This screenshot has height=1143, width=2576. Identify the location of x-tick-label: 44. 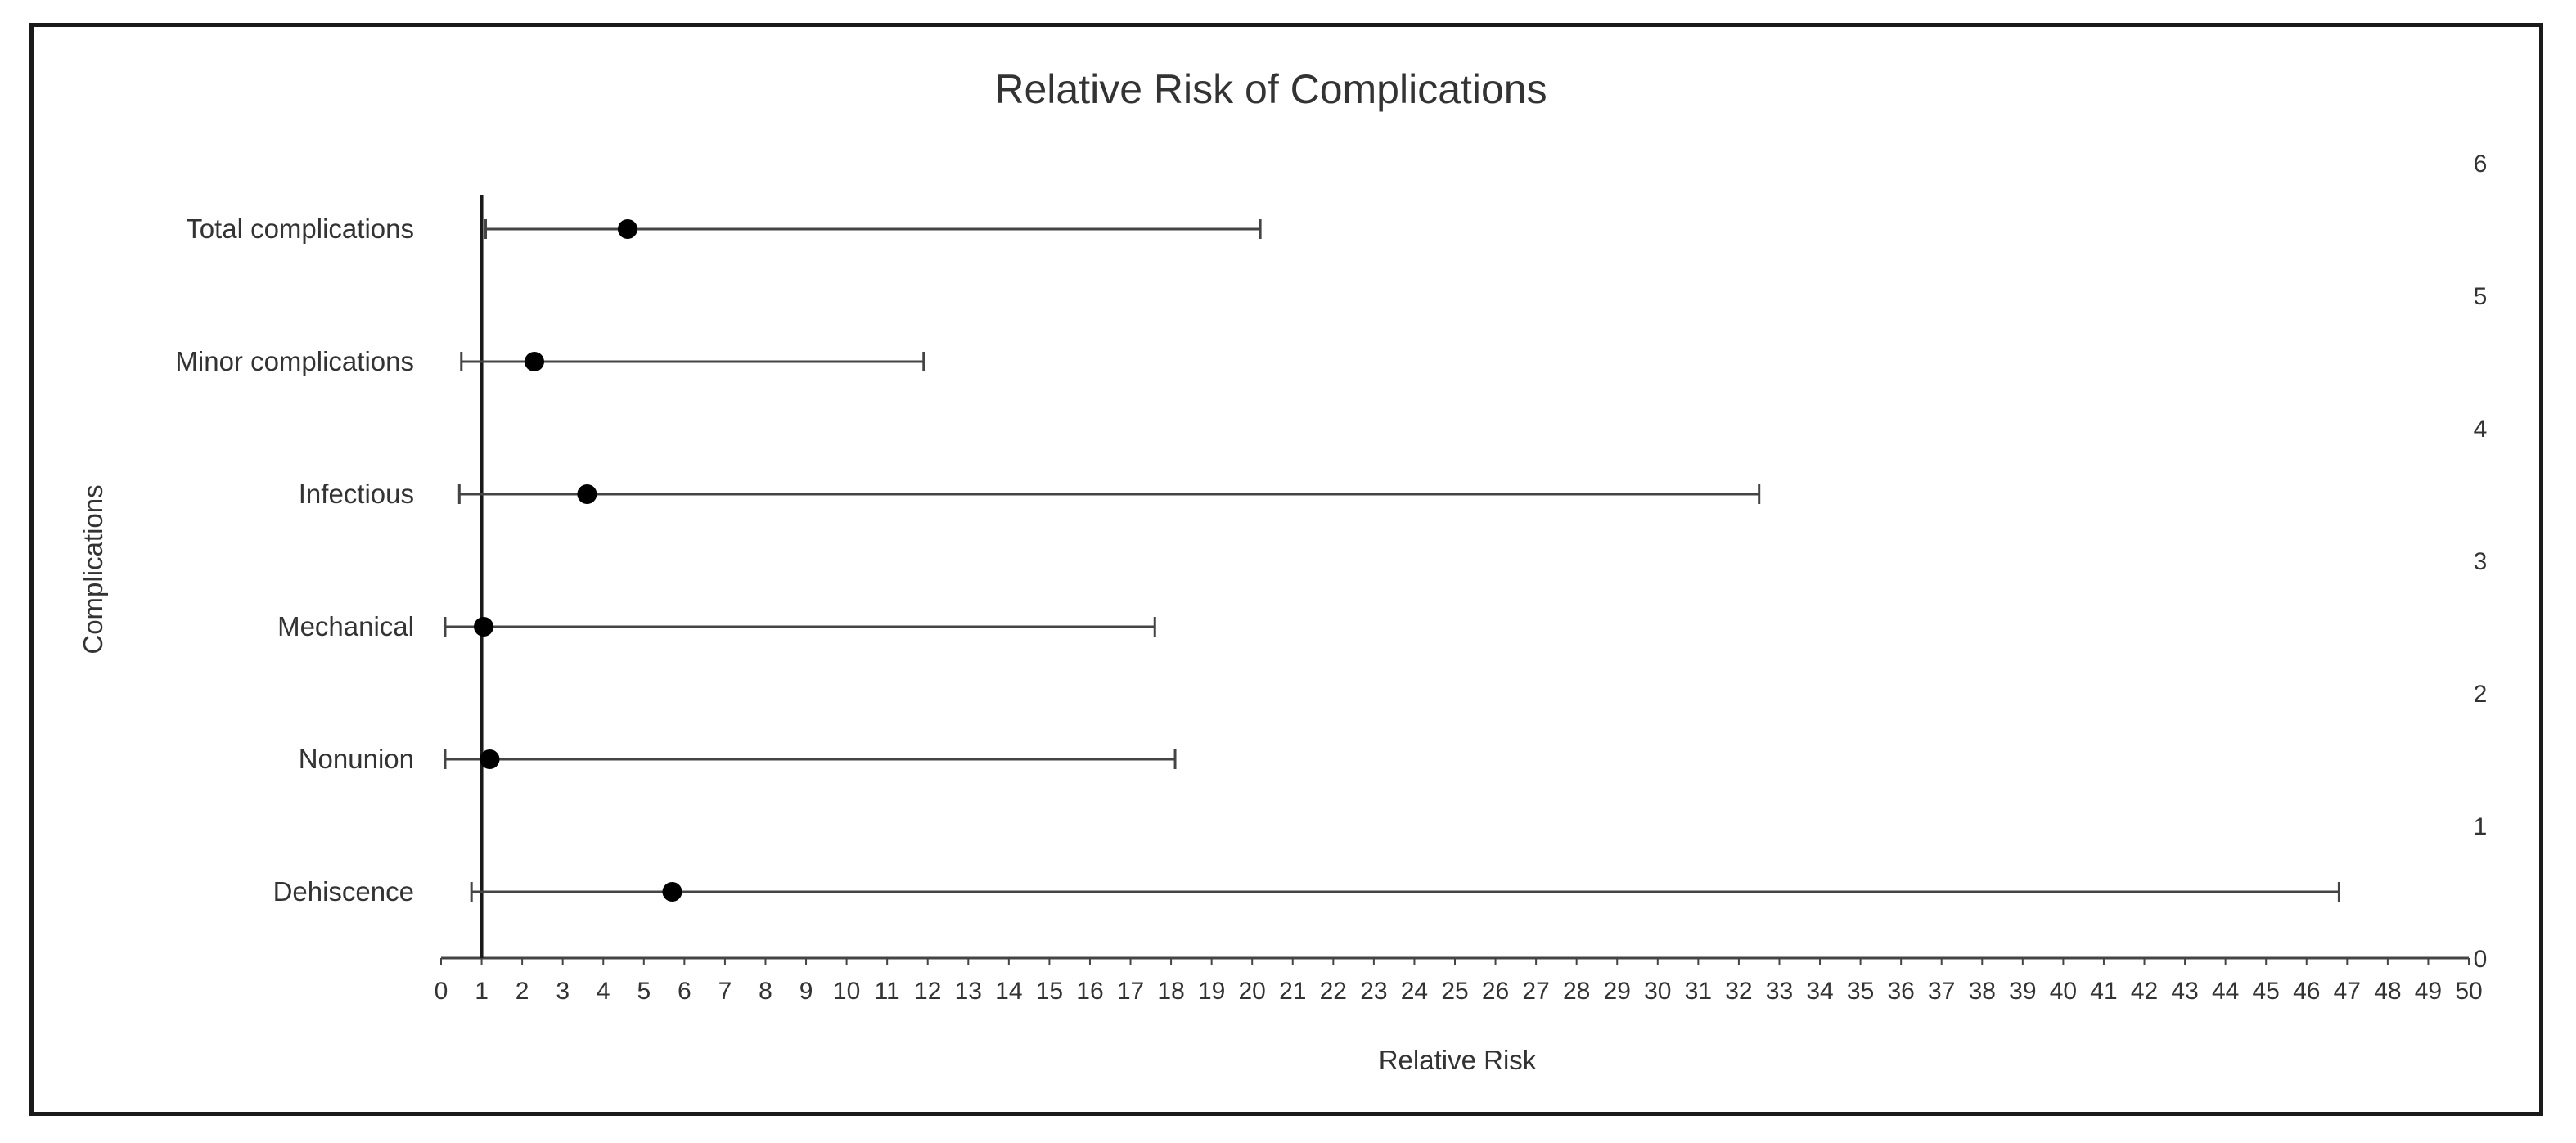
(2225, 992).